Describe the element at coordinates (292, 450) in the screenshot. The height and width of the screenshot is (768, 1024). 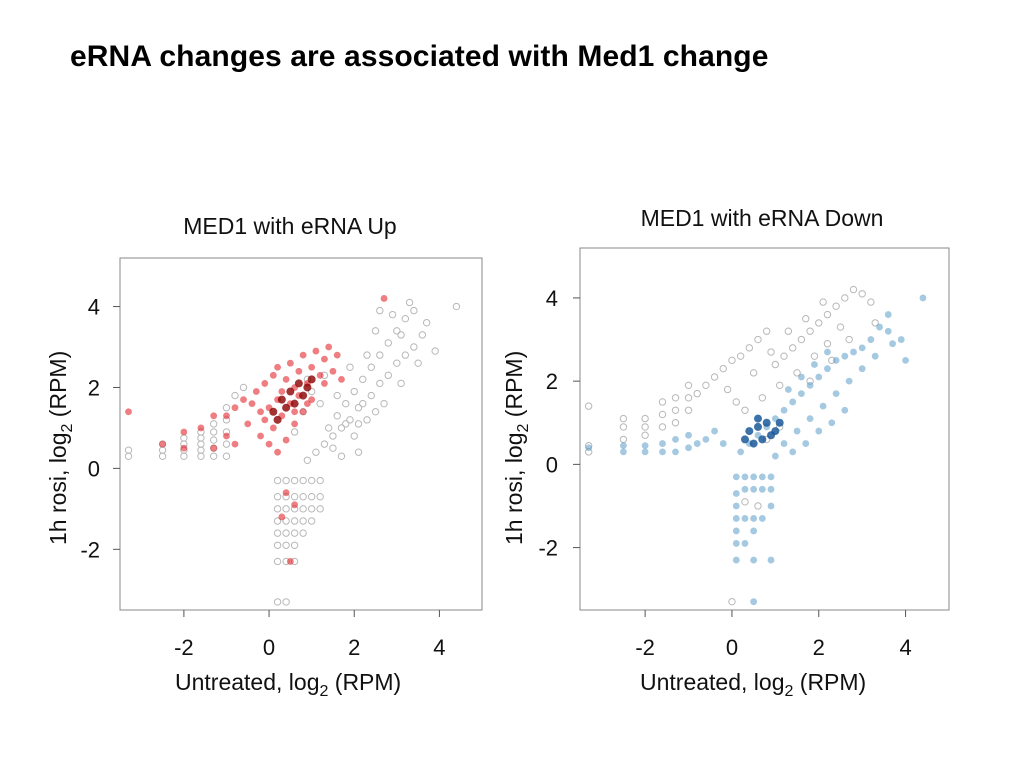
I see `points-up` at that location.